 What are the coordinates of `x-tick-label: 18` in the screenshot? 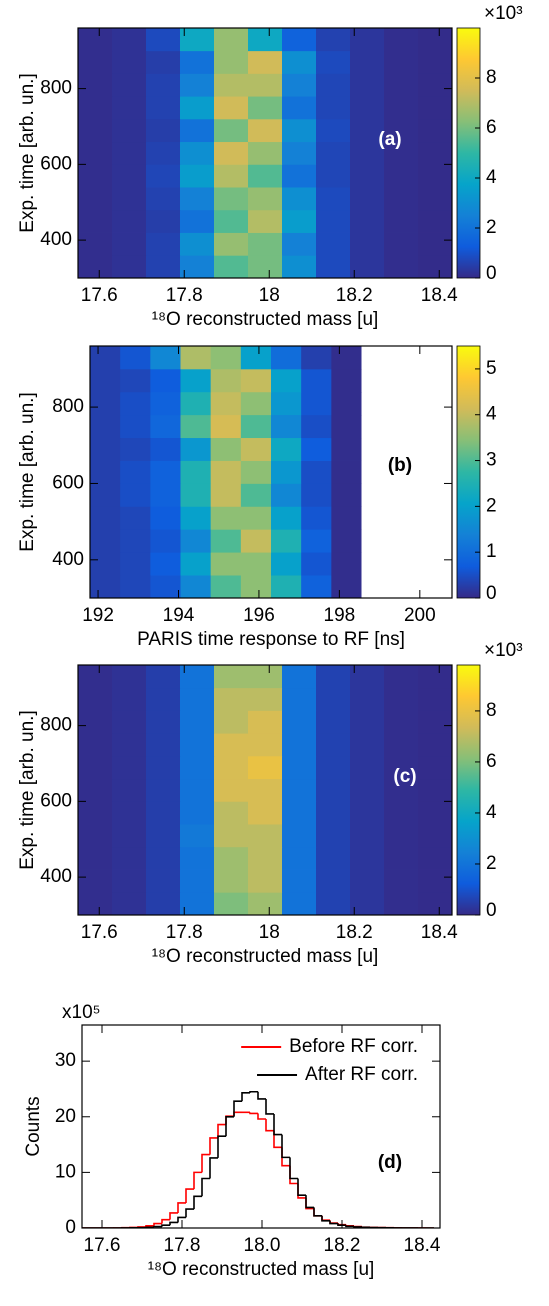 It's located at (269, 295).